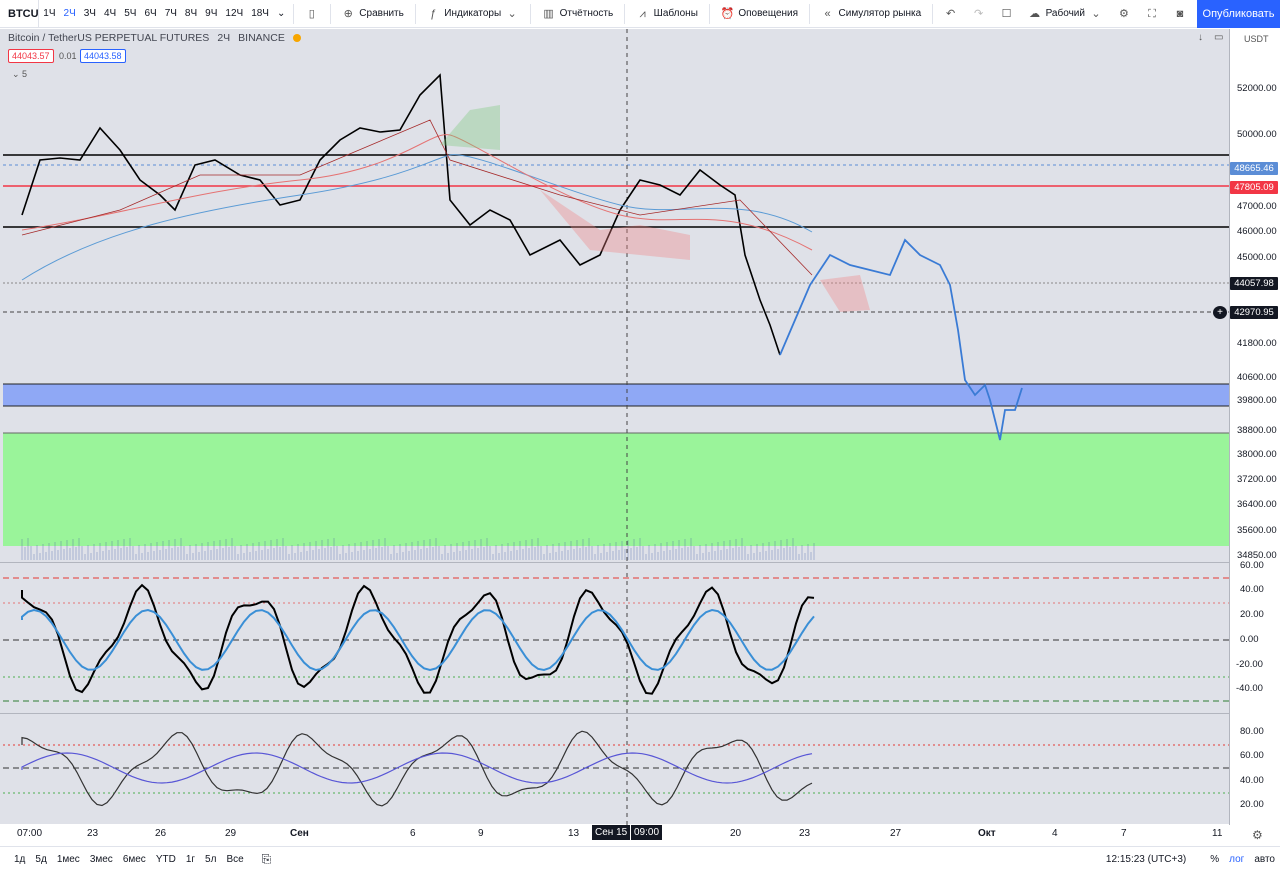 Image resolution: width=1280 pixels, height=871 pixels. Describe the element at coordinates (1200, 37) in the screenshot. I see `arrow-down-icon: ↓` at that location.